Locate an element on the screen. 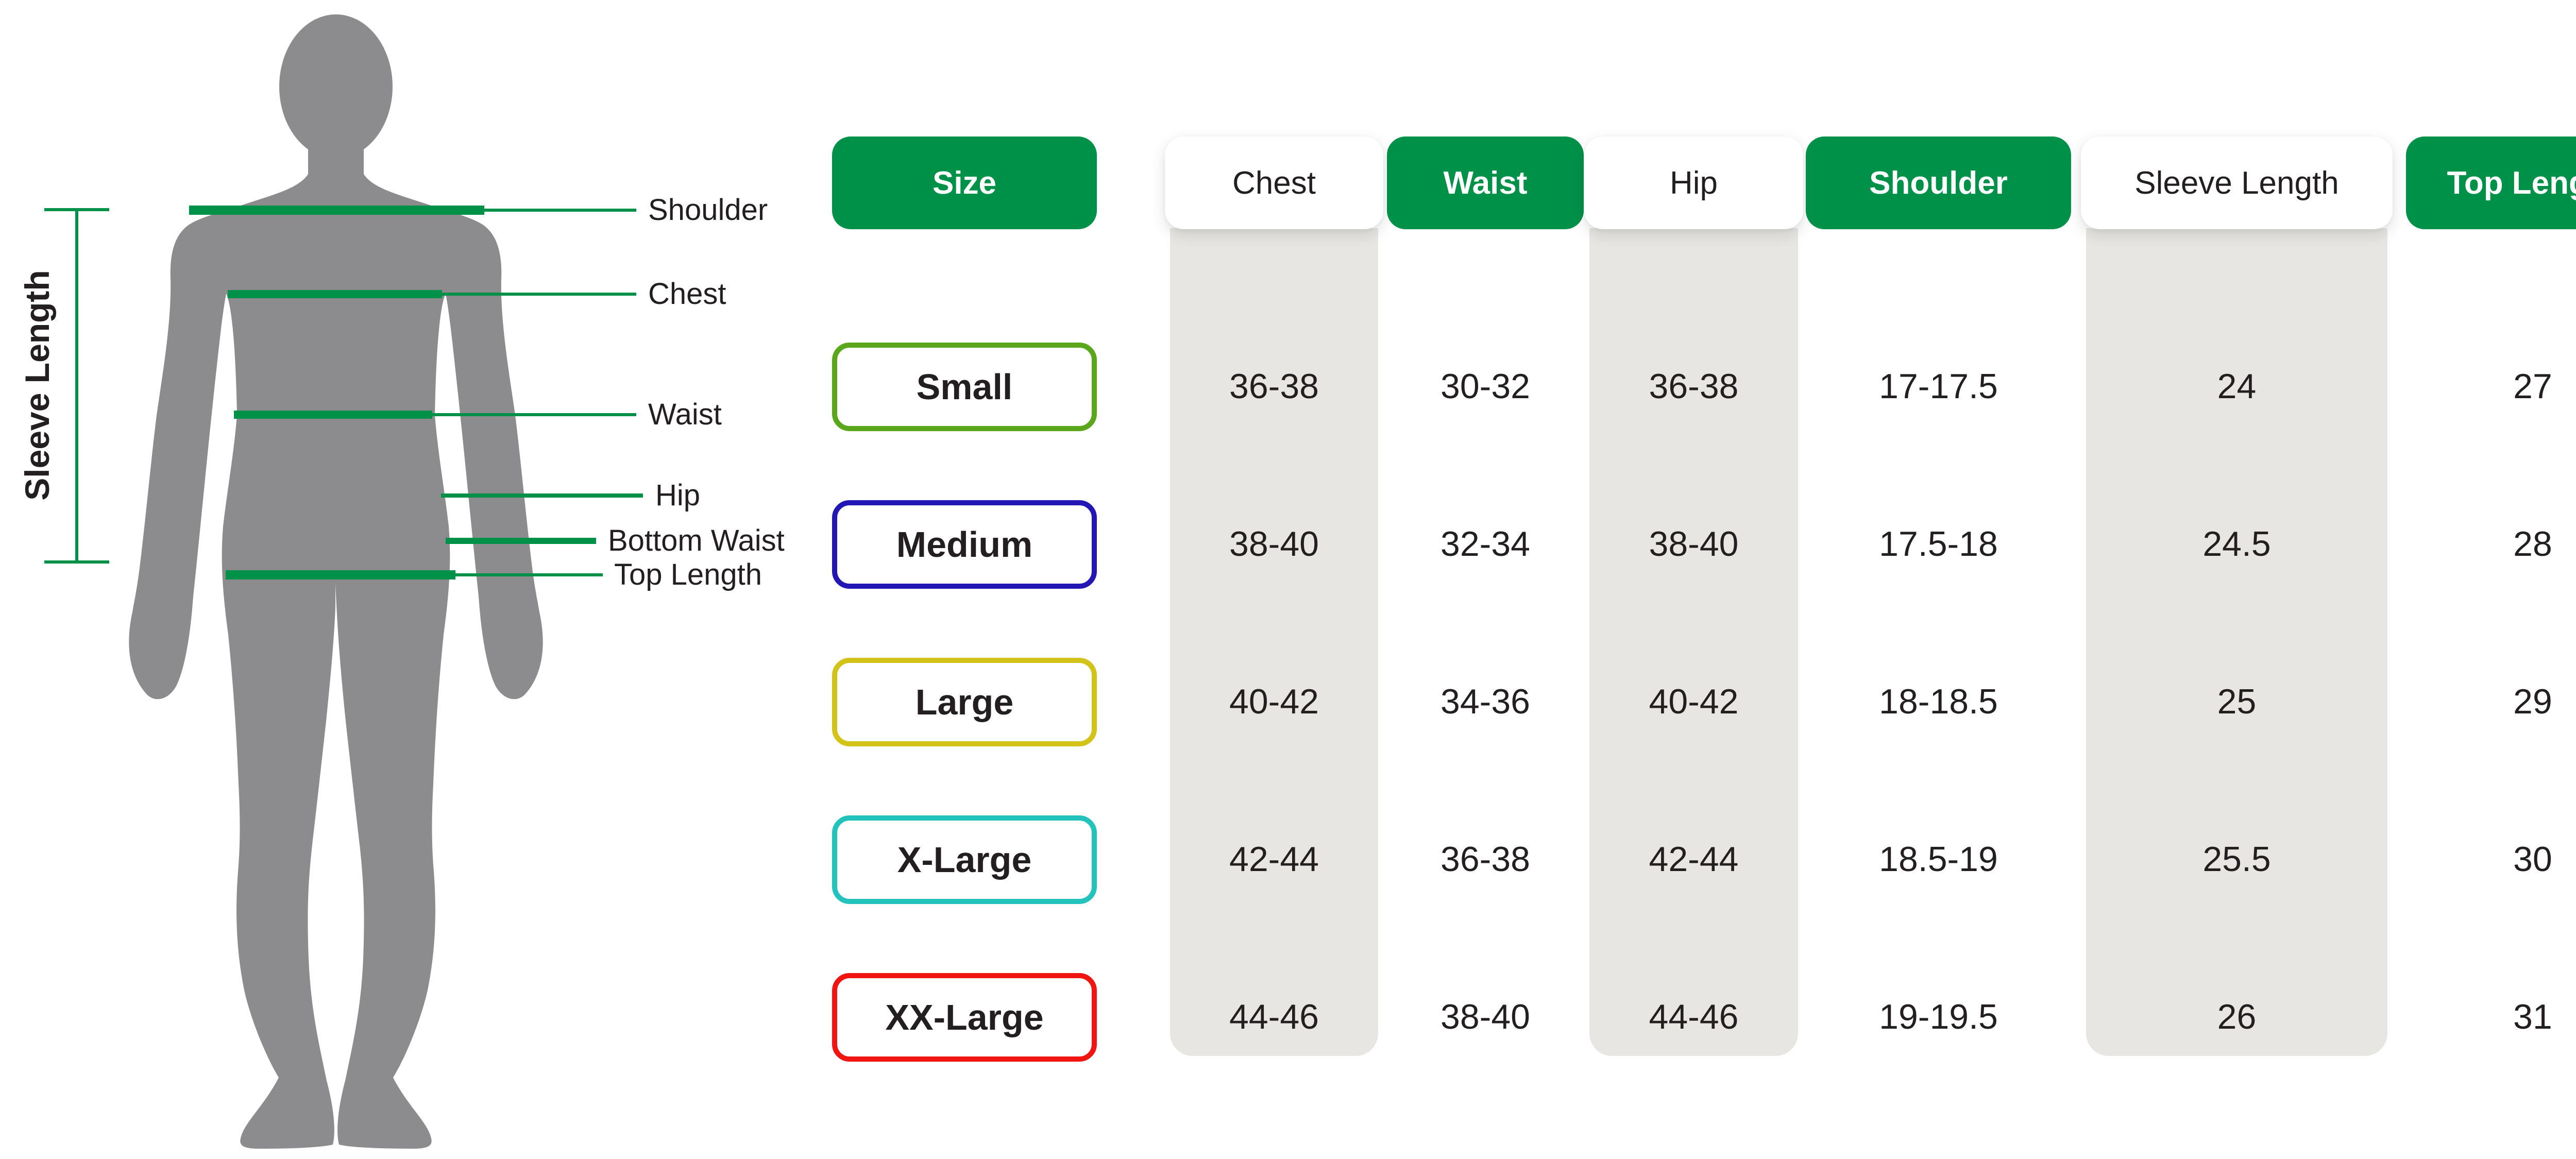 The height and width of the screenshot is (1159, 2576). column-header-sleeve-length-label: Sleeve Length is located at coordinates (2236, 183).